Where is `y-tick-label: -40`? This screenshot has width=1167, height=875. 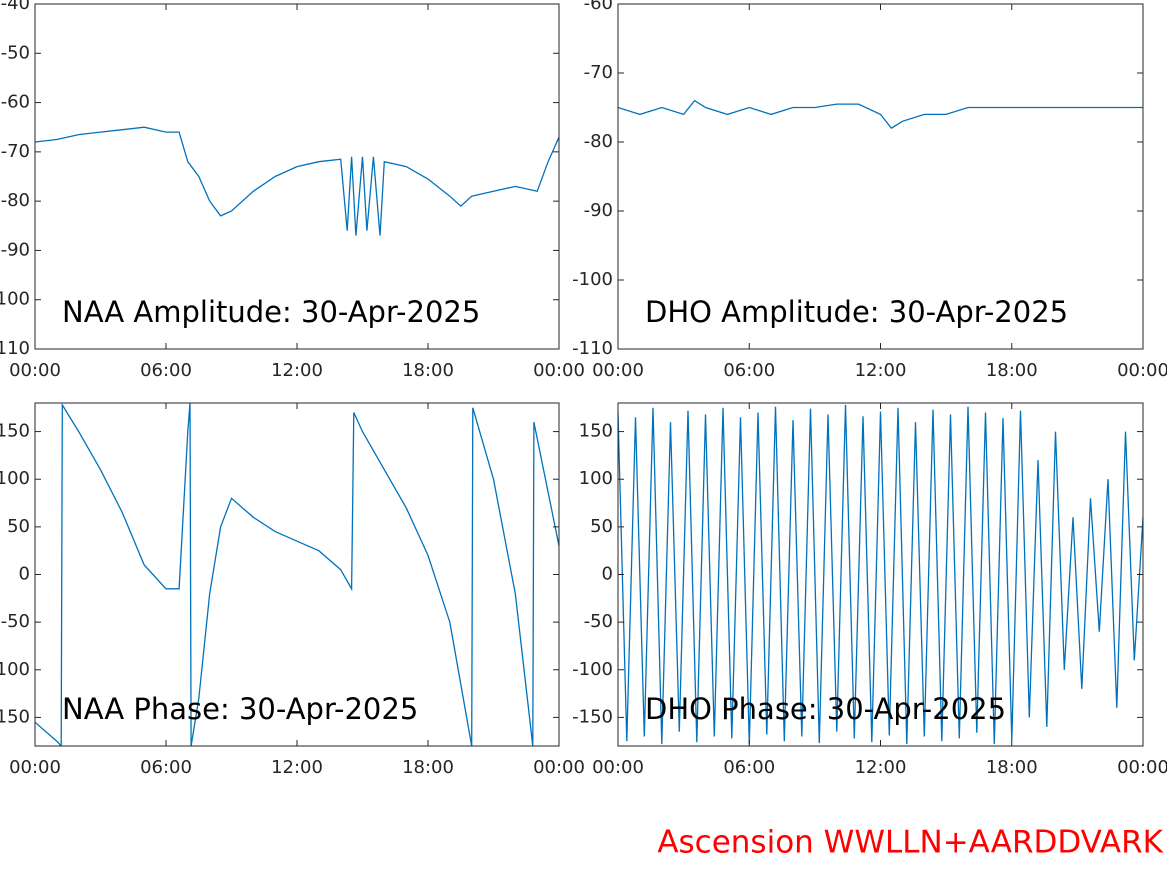
y-tick-label: -40 is located at coordinates (15, 7).